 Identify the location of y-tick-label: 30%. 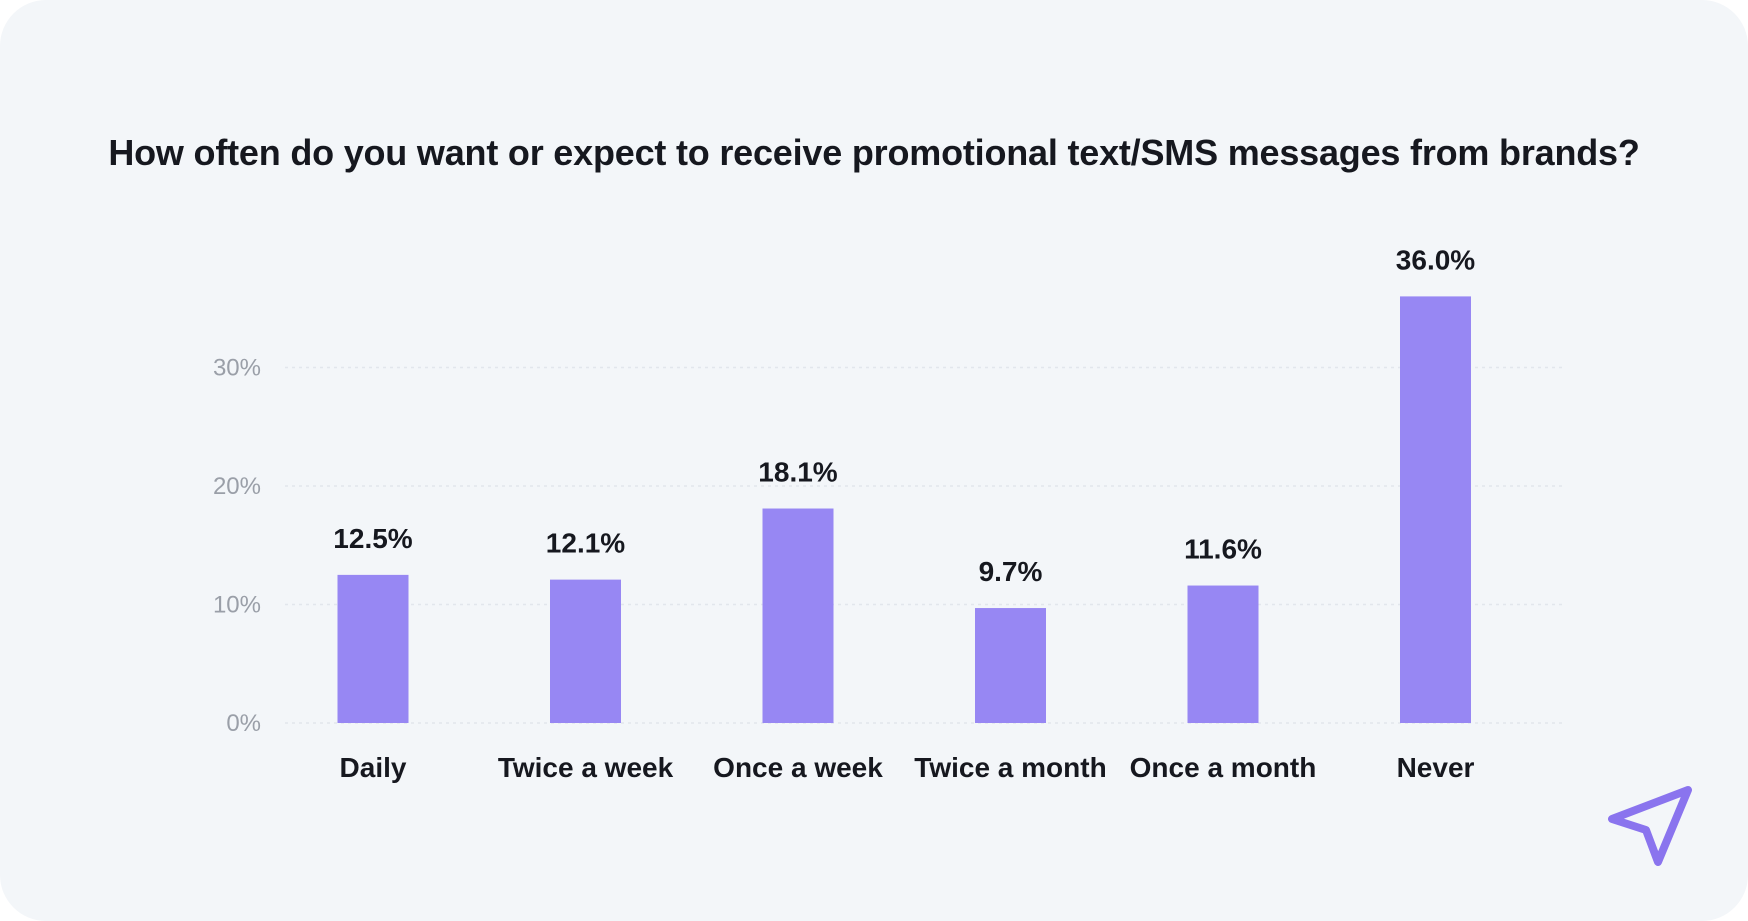
(237, 368).